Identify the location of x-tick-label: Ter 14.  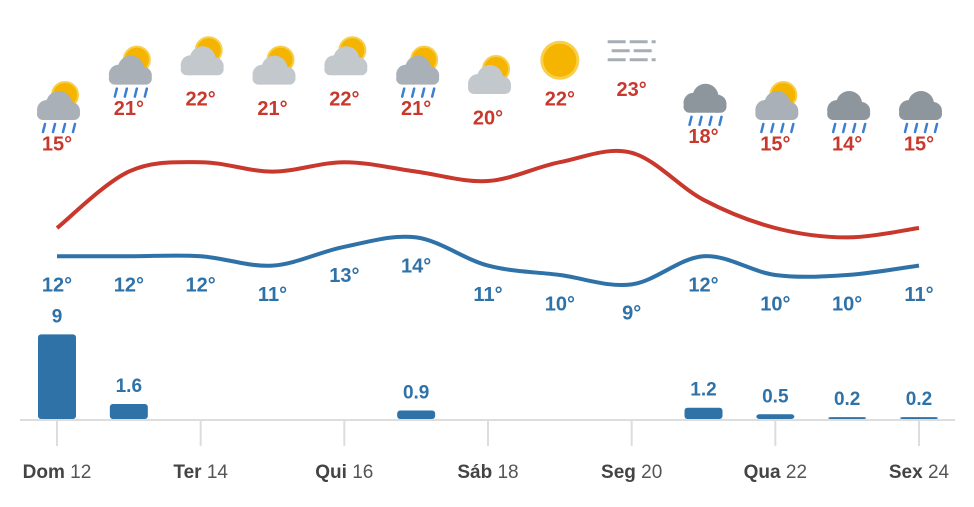
(200, 472).